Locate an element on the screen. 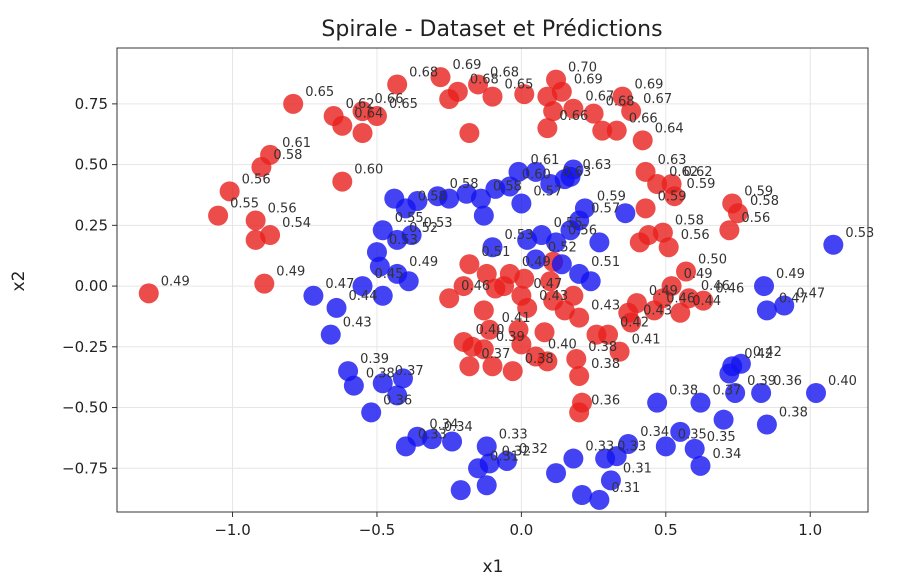 Image resolution: width=900 pixels, height=582 pixels. data-label: 0.43 is located at coordinates (605, 306).